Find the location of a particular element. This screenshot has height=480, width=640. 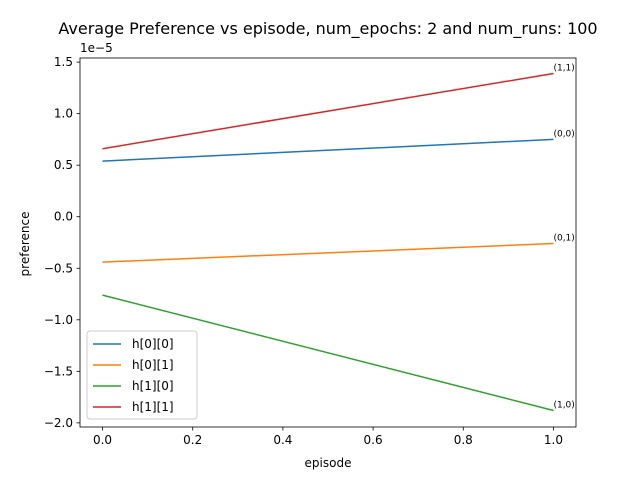

x-tick-label: 0.8 is located at coordinates (463, 440).